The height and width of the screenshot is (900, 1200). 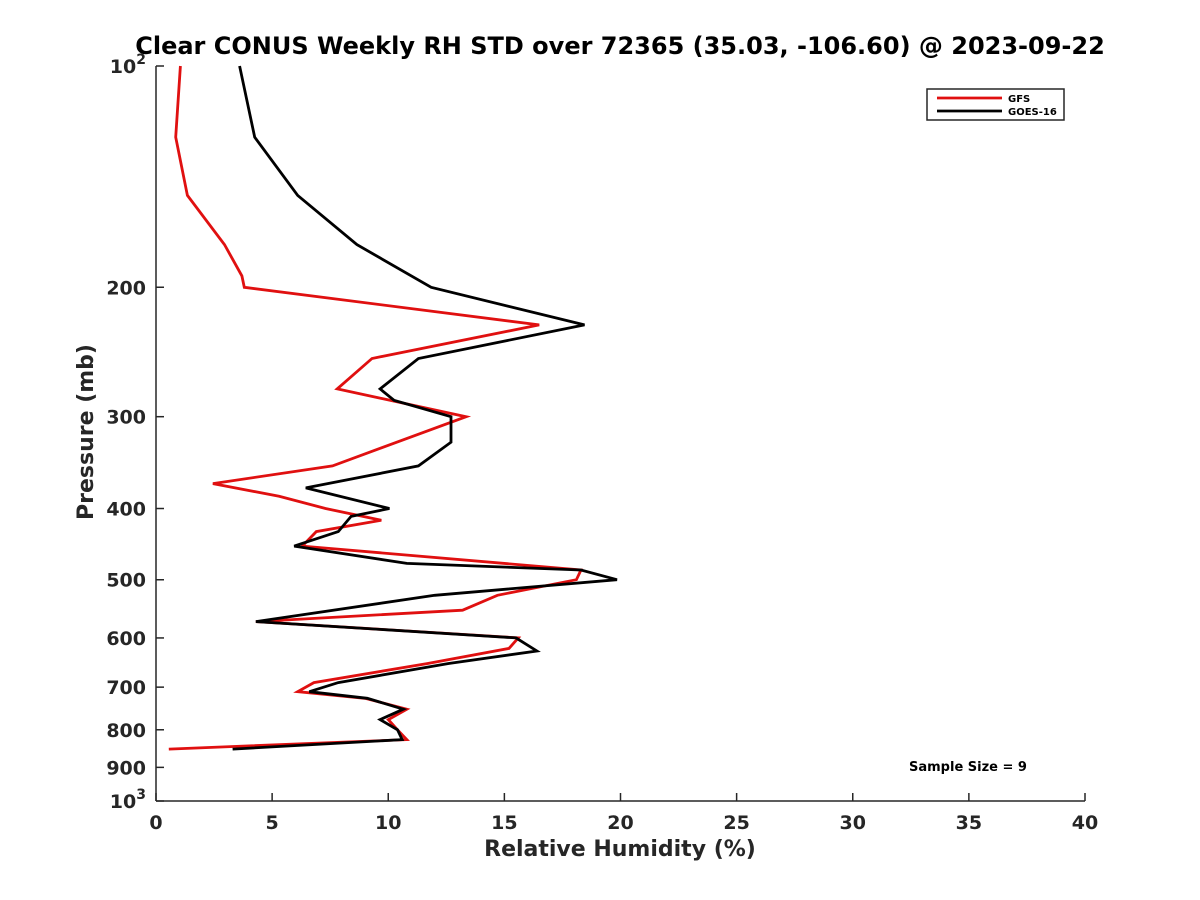 I want to click on x-tick-label: 10, so click(x=388, y=823).